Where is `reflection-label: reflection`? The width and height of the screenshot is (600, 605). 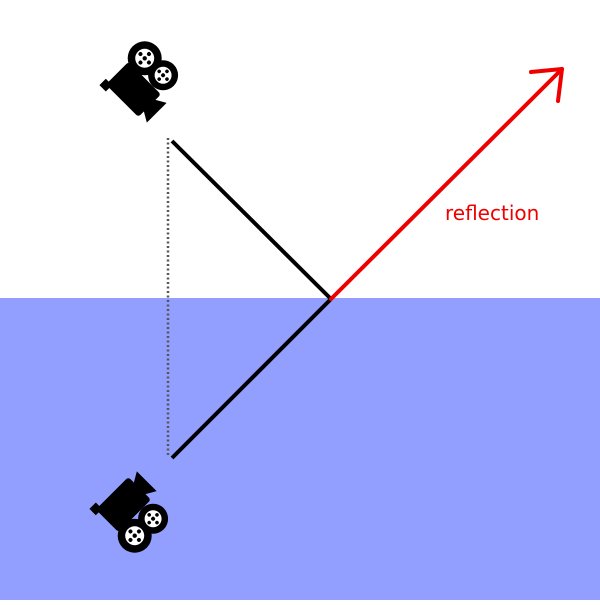 reflection-label: reflection is located at coordinates (492, 213).